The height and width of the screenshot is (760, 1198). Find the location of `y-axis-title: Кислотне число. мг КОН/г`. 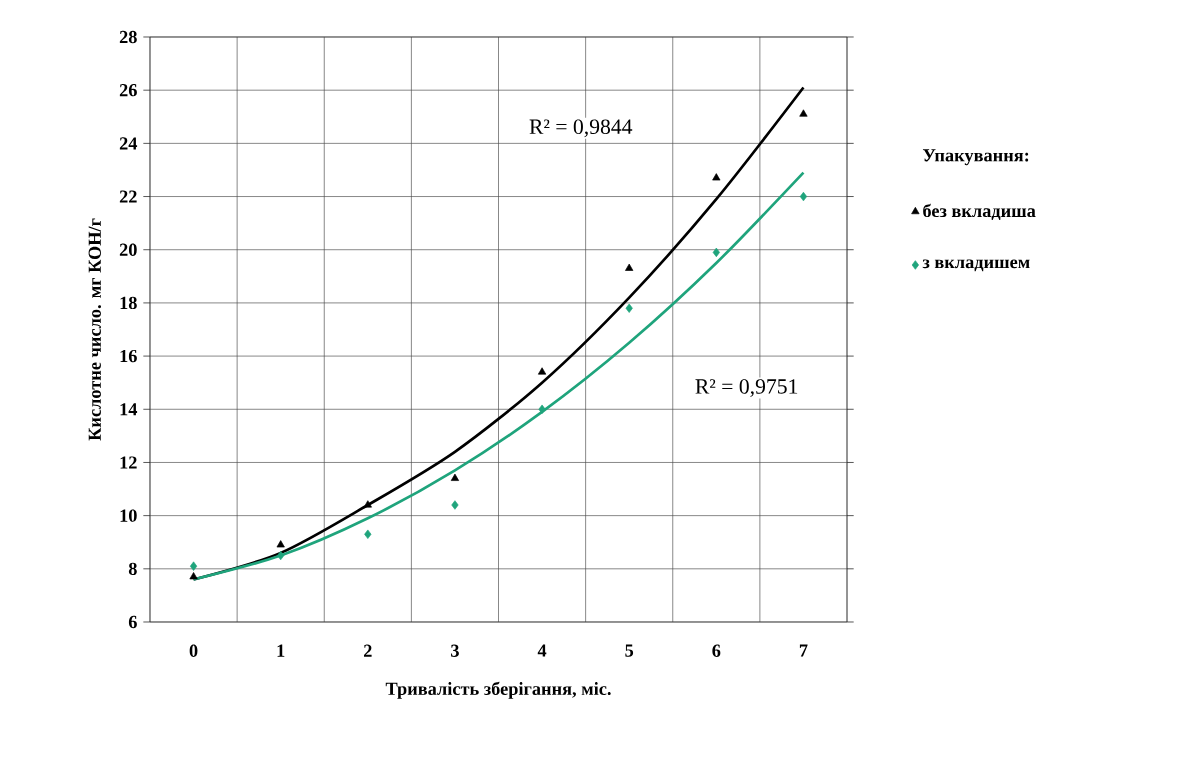

y-axis-title: Кислотне число. мг КОН/г is located at coordinates (95, 329).